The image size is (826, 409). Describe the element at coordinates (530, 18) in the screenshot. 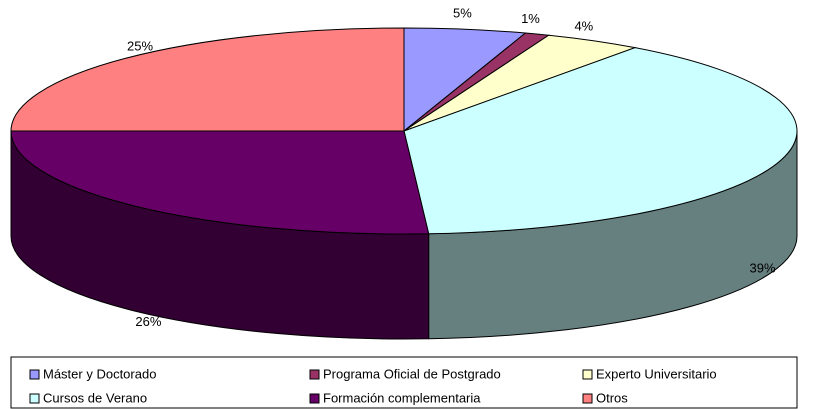

I see `data-label: 1%` at that location.